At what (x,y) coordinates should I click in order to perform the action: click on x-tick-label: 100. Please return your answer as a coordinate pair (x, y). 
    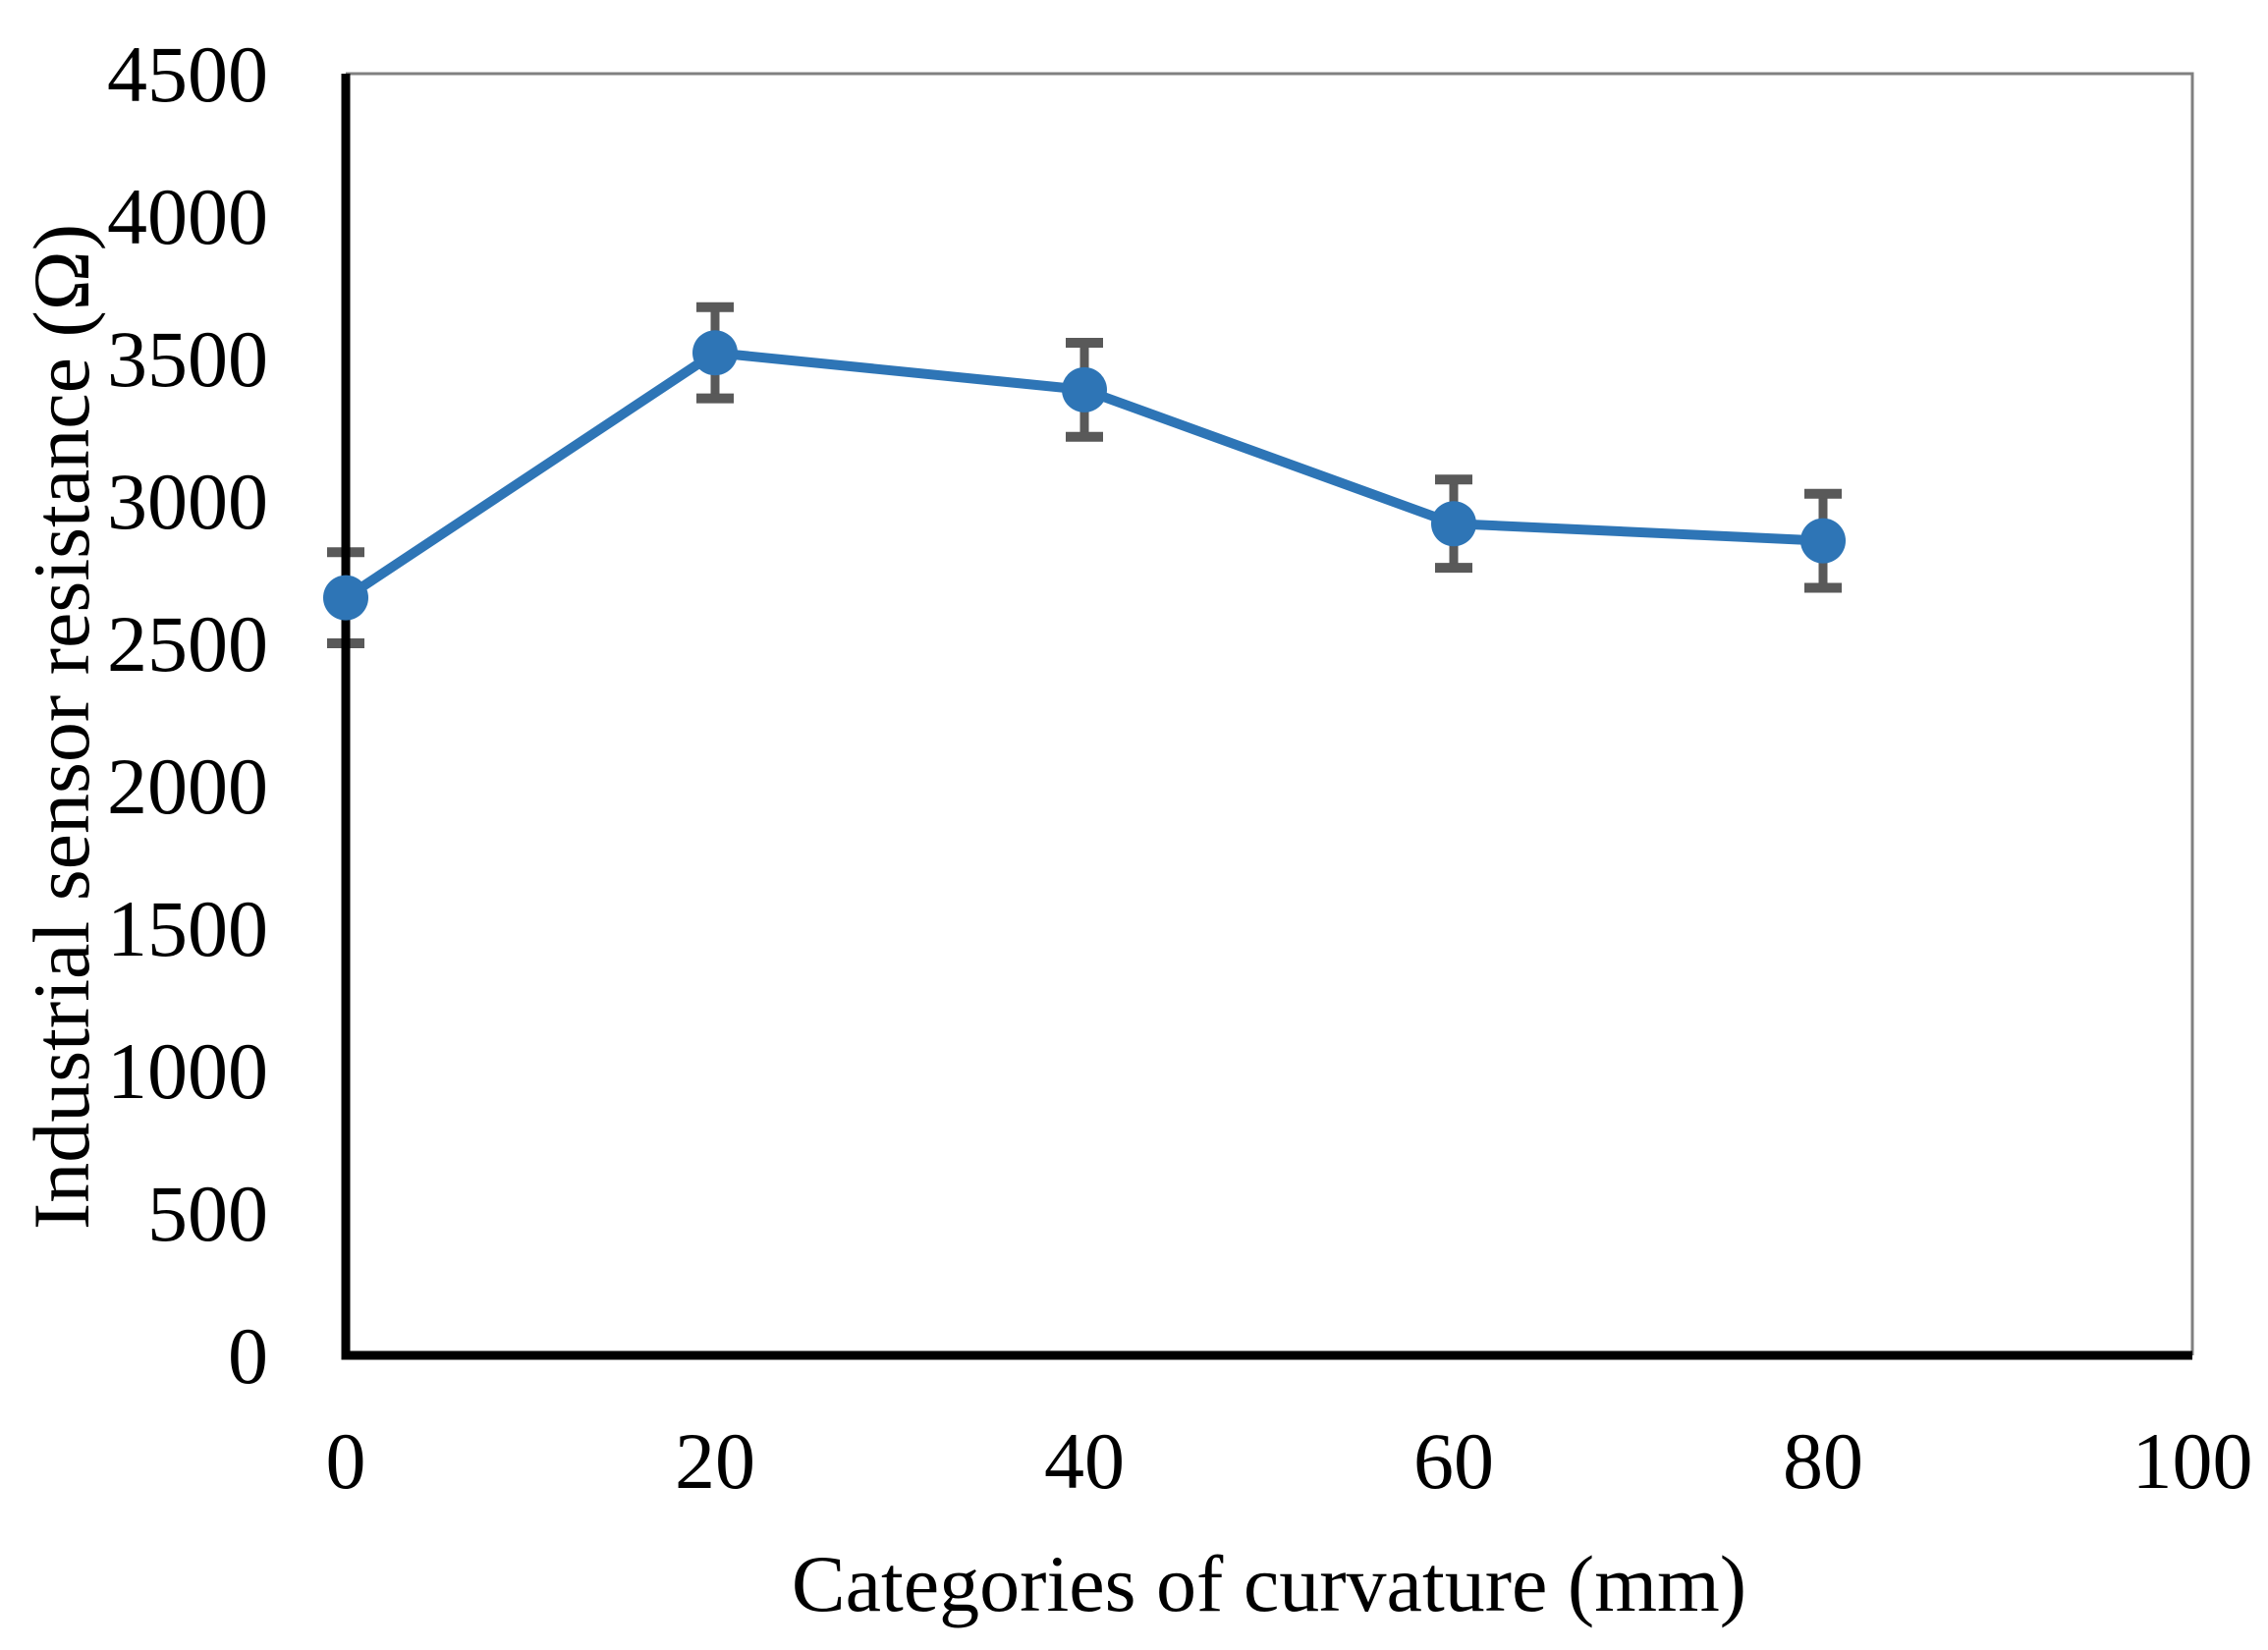
    Looking at the image, I should click on (2192, 1461).